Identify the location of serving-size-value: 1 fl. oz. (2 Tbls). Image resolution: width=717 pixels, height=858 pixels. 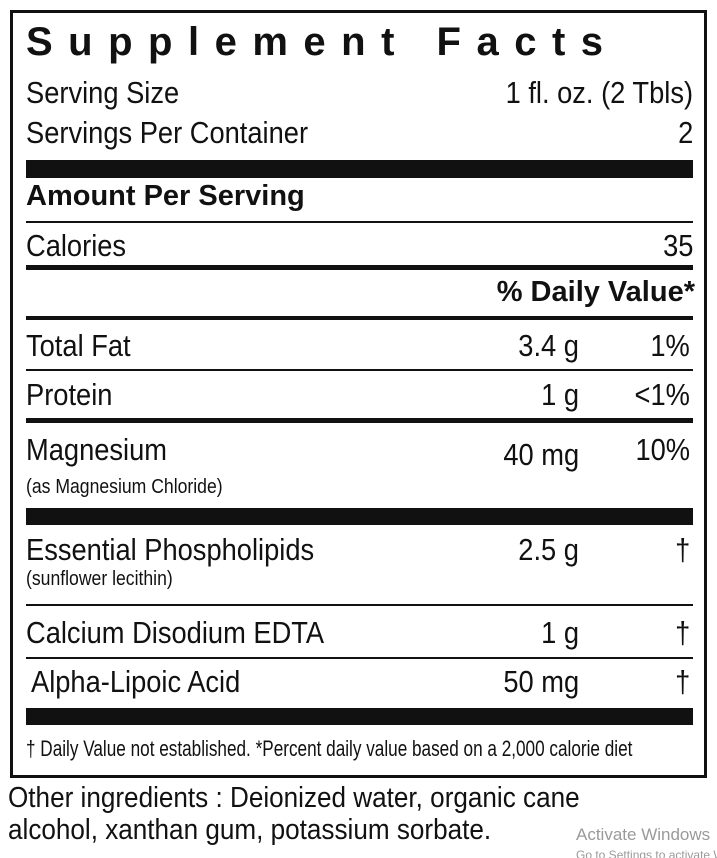
(599, 92).